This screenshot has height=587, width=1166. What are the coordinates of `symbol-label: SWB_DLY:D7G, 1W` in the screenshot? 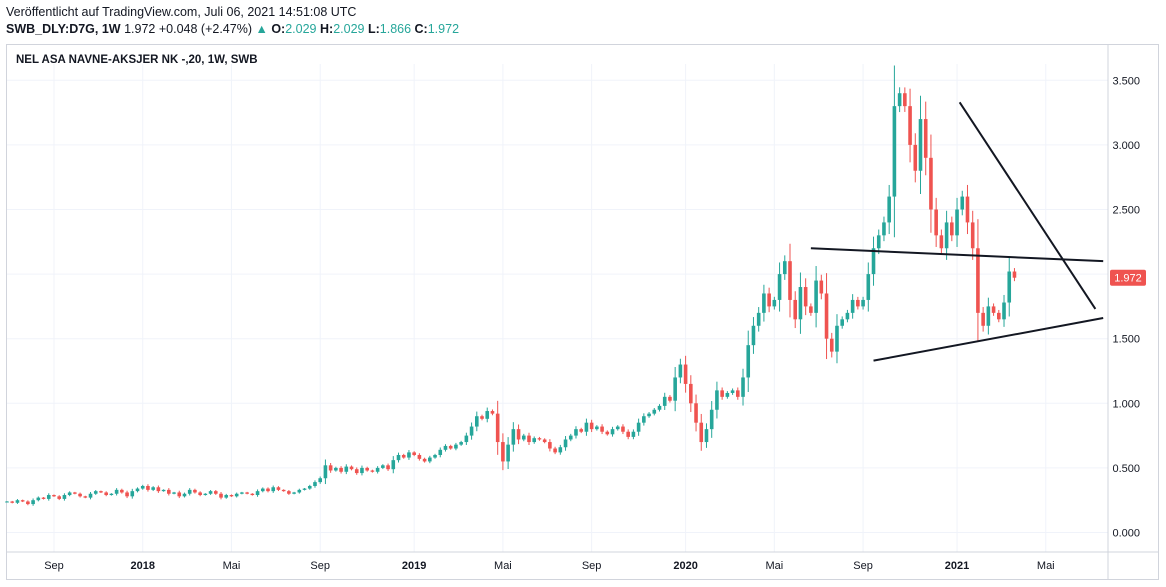 It's located at (63, 29).